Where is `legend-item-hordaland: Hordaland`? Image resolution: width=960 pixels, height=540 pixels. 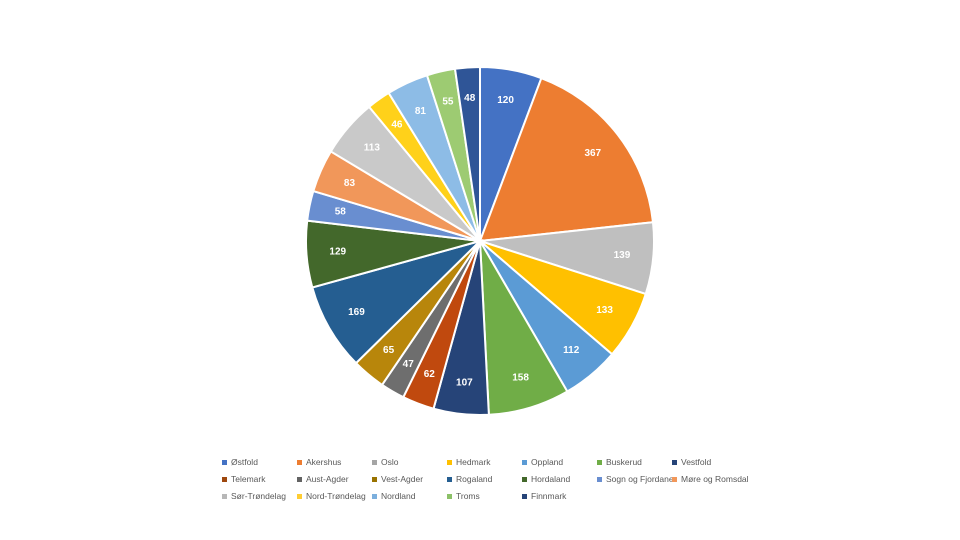 legend-item-hordaland: Hordaland is located at coordinates (559, 479).